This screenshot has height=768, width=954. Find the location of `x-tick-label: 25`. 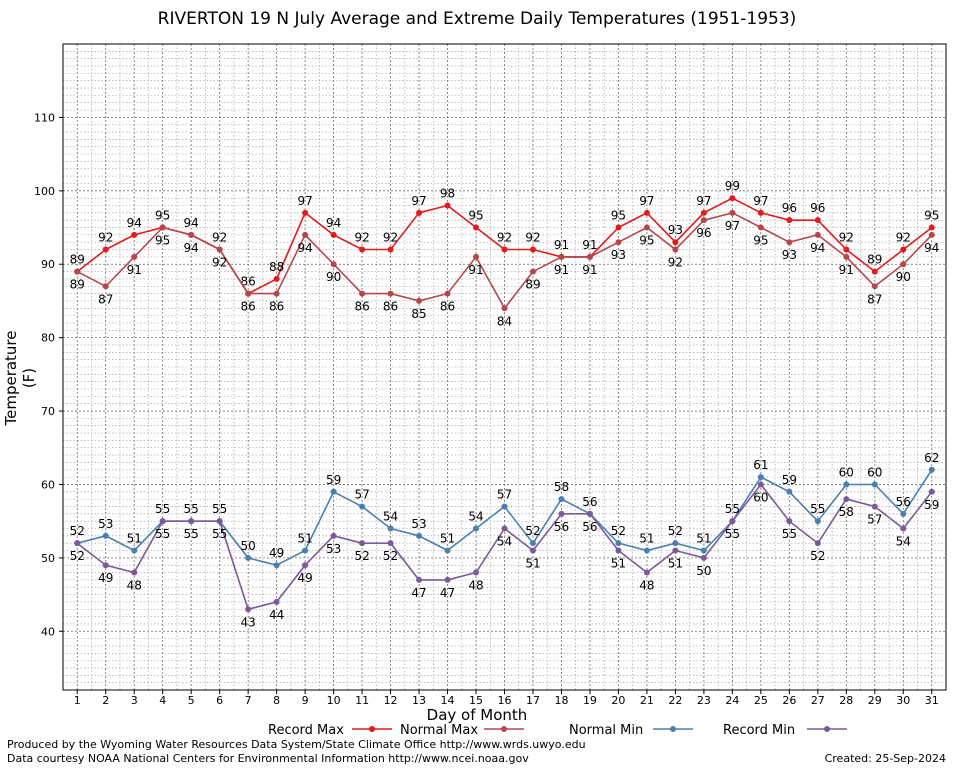

x-tick-label: 25 is located at coordinates (761, 700).